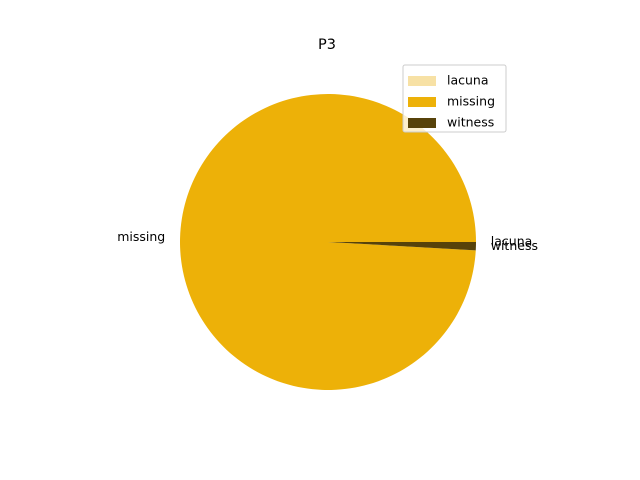 The height and width of the screenshot is (480, 640). Describe the element at coordinates (422, 123) in the screenshot. I see `legend-swatch-witness` at that location.